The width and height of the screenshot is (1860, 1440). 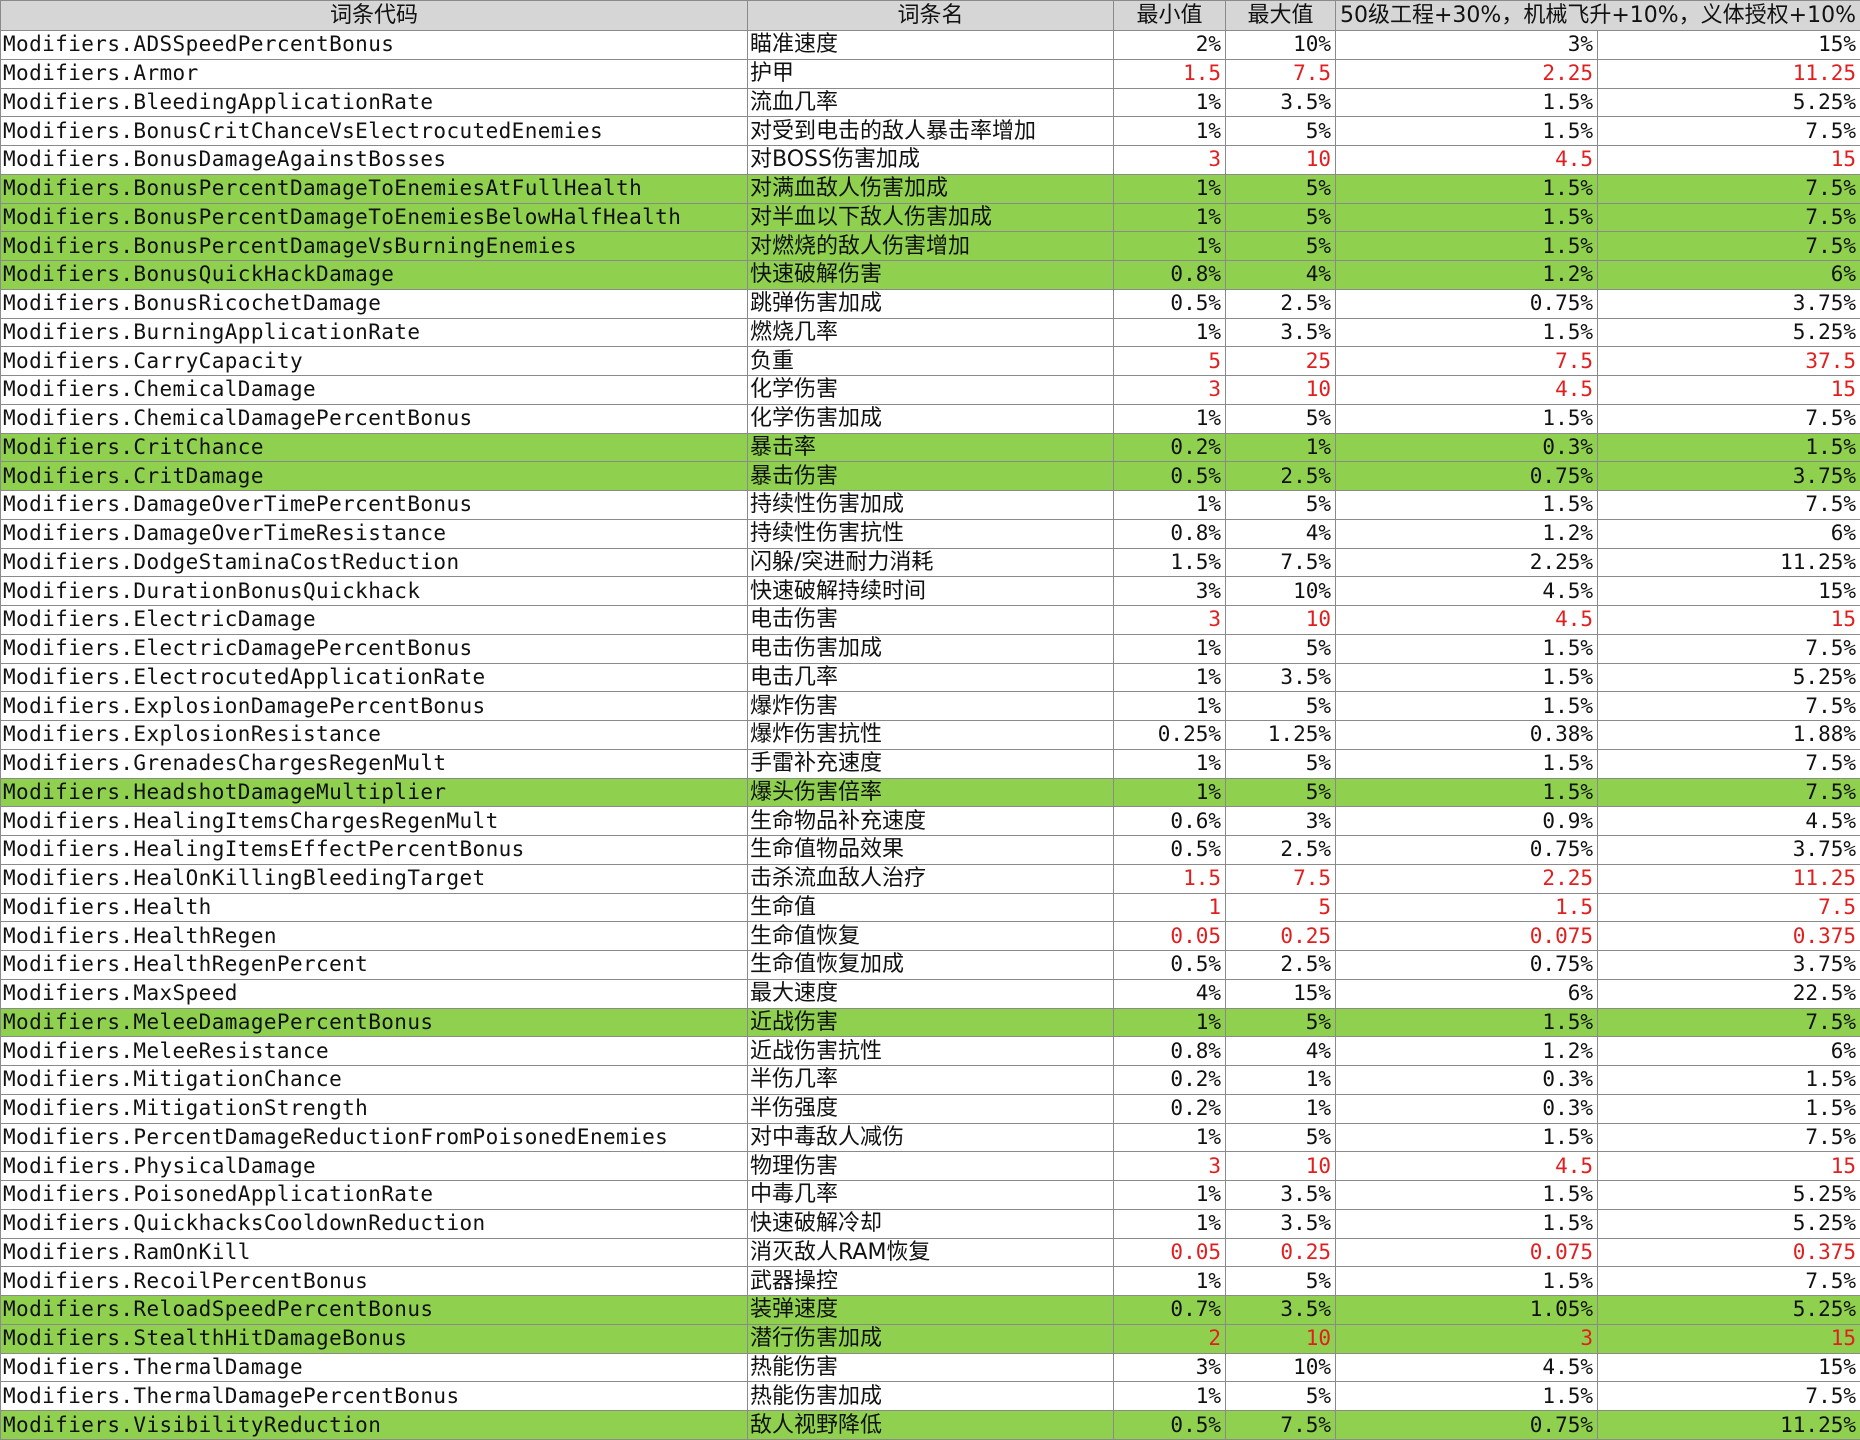 What do you see at coordinates (374, 533) in the screenshot?
I see `cell-code: Modifiers.DamageOverTimeResistance` at bounding box center [374, 533].